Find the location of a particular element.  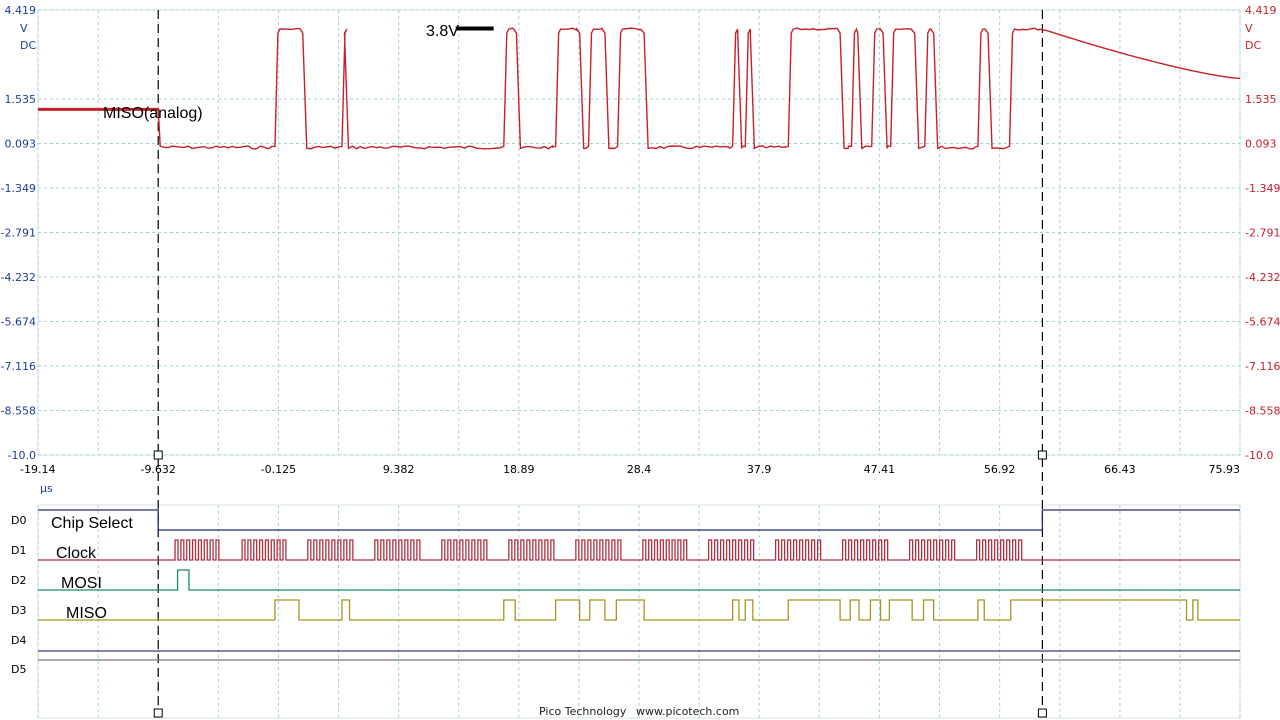

x-tick-label: 75.93 is located at coordinates (1225, 469).